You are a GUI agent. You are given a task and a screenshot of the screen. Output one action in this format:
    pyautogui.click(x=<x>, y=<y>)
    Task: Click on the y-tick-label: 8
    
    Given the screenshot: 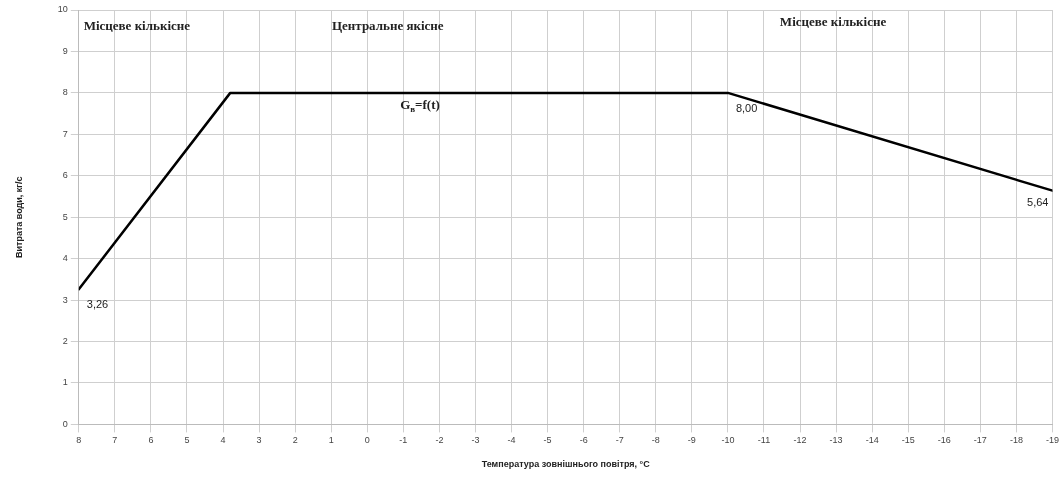 What is the action you would take?
    pyautogui.click(x=65, y=92)
    